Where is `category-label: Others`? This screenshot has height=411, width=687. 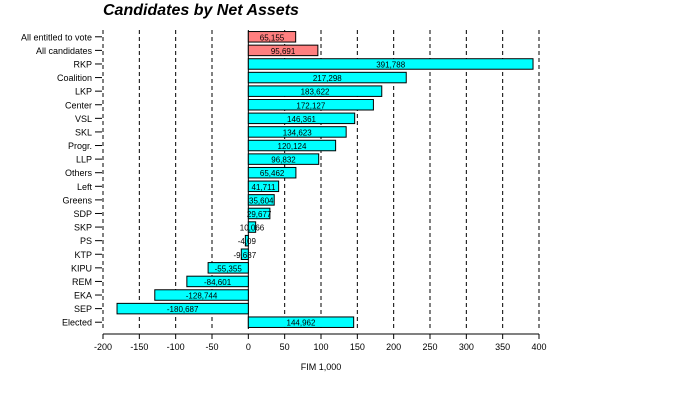 category-label: Others is located at coordinates (79, 173).